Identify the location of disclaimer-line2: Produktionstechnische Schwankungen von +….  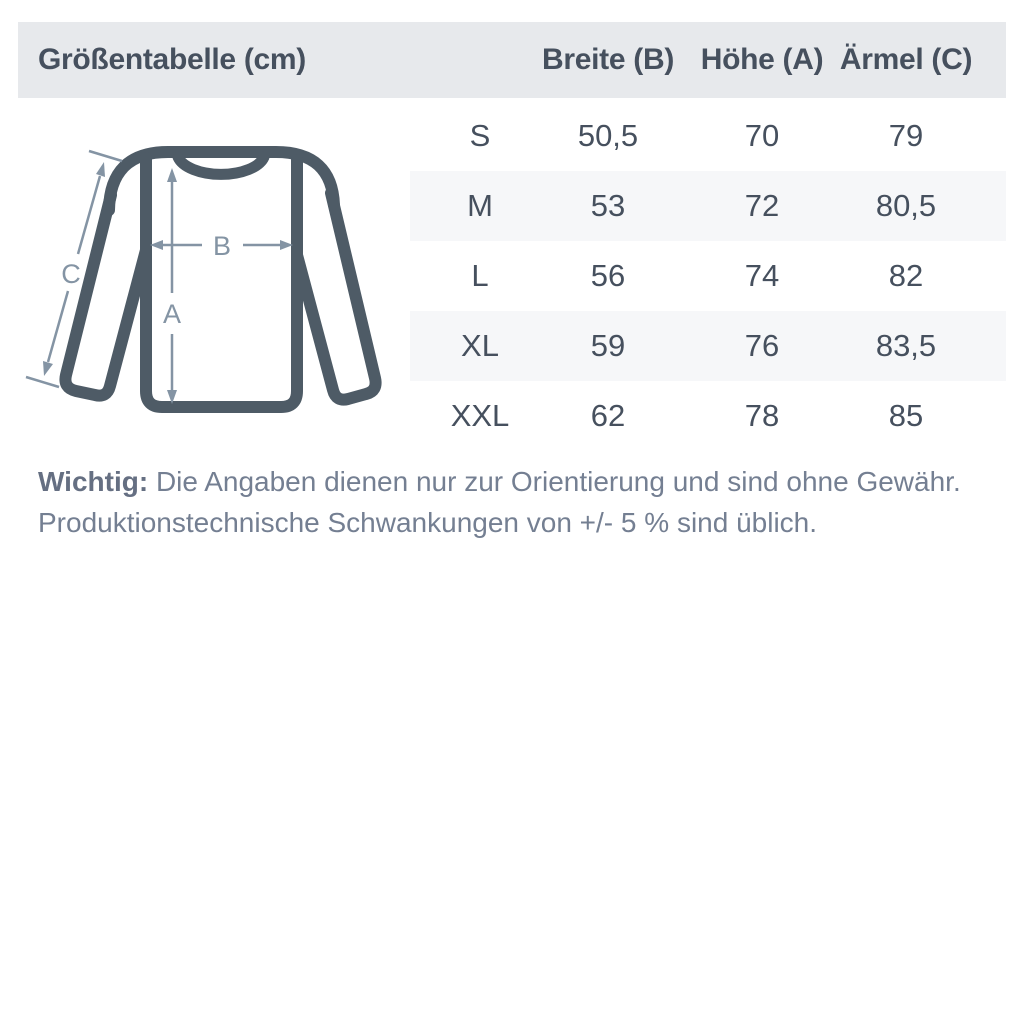
(428, 522).